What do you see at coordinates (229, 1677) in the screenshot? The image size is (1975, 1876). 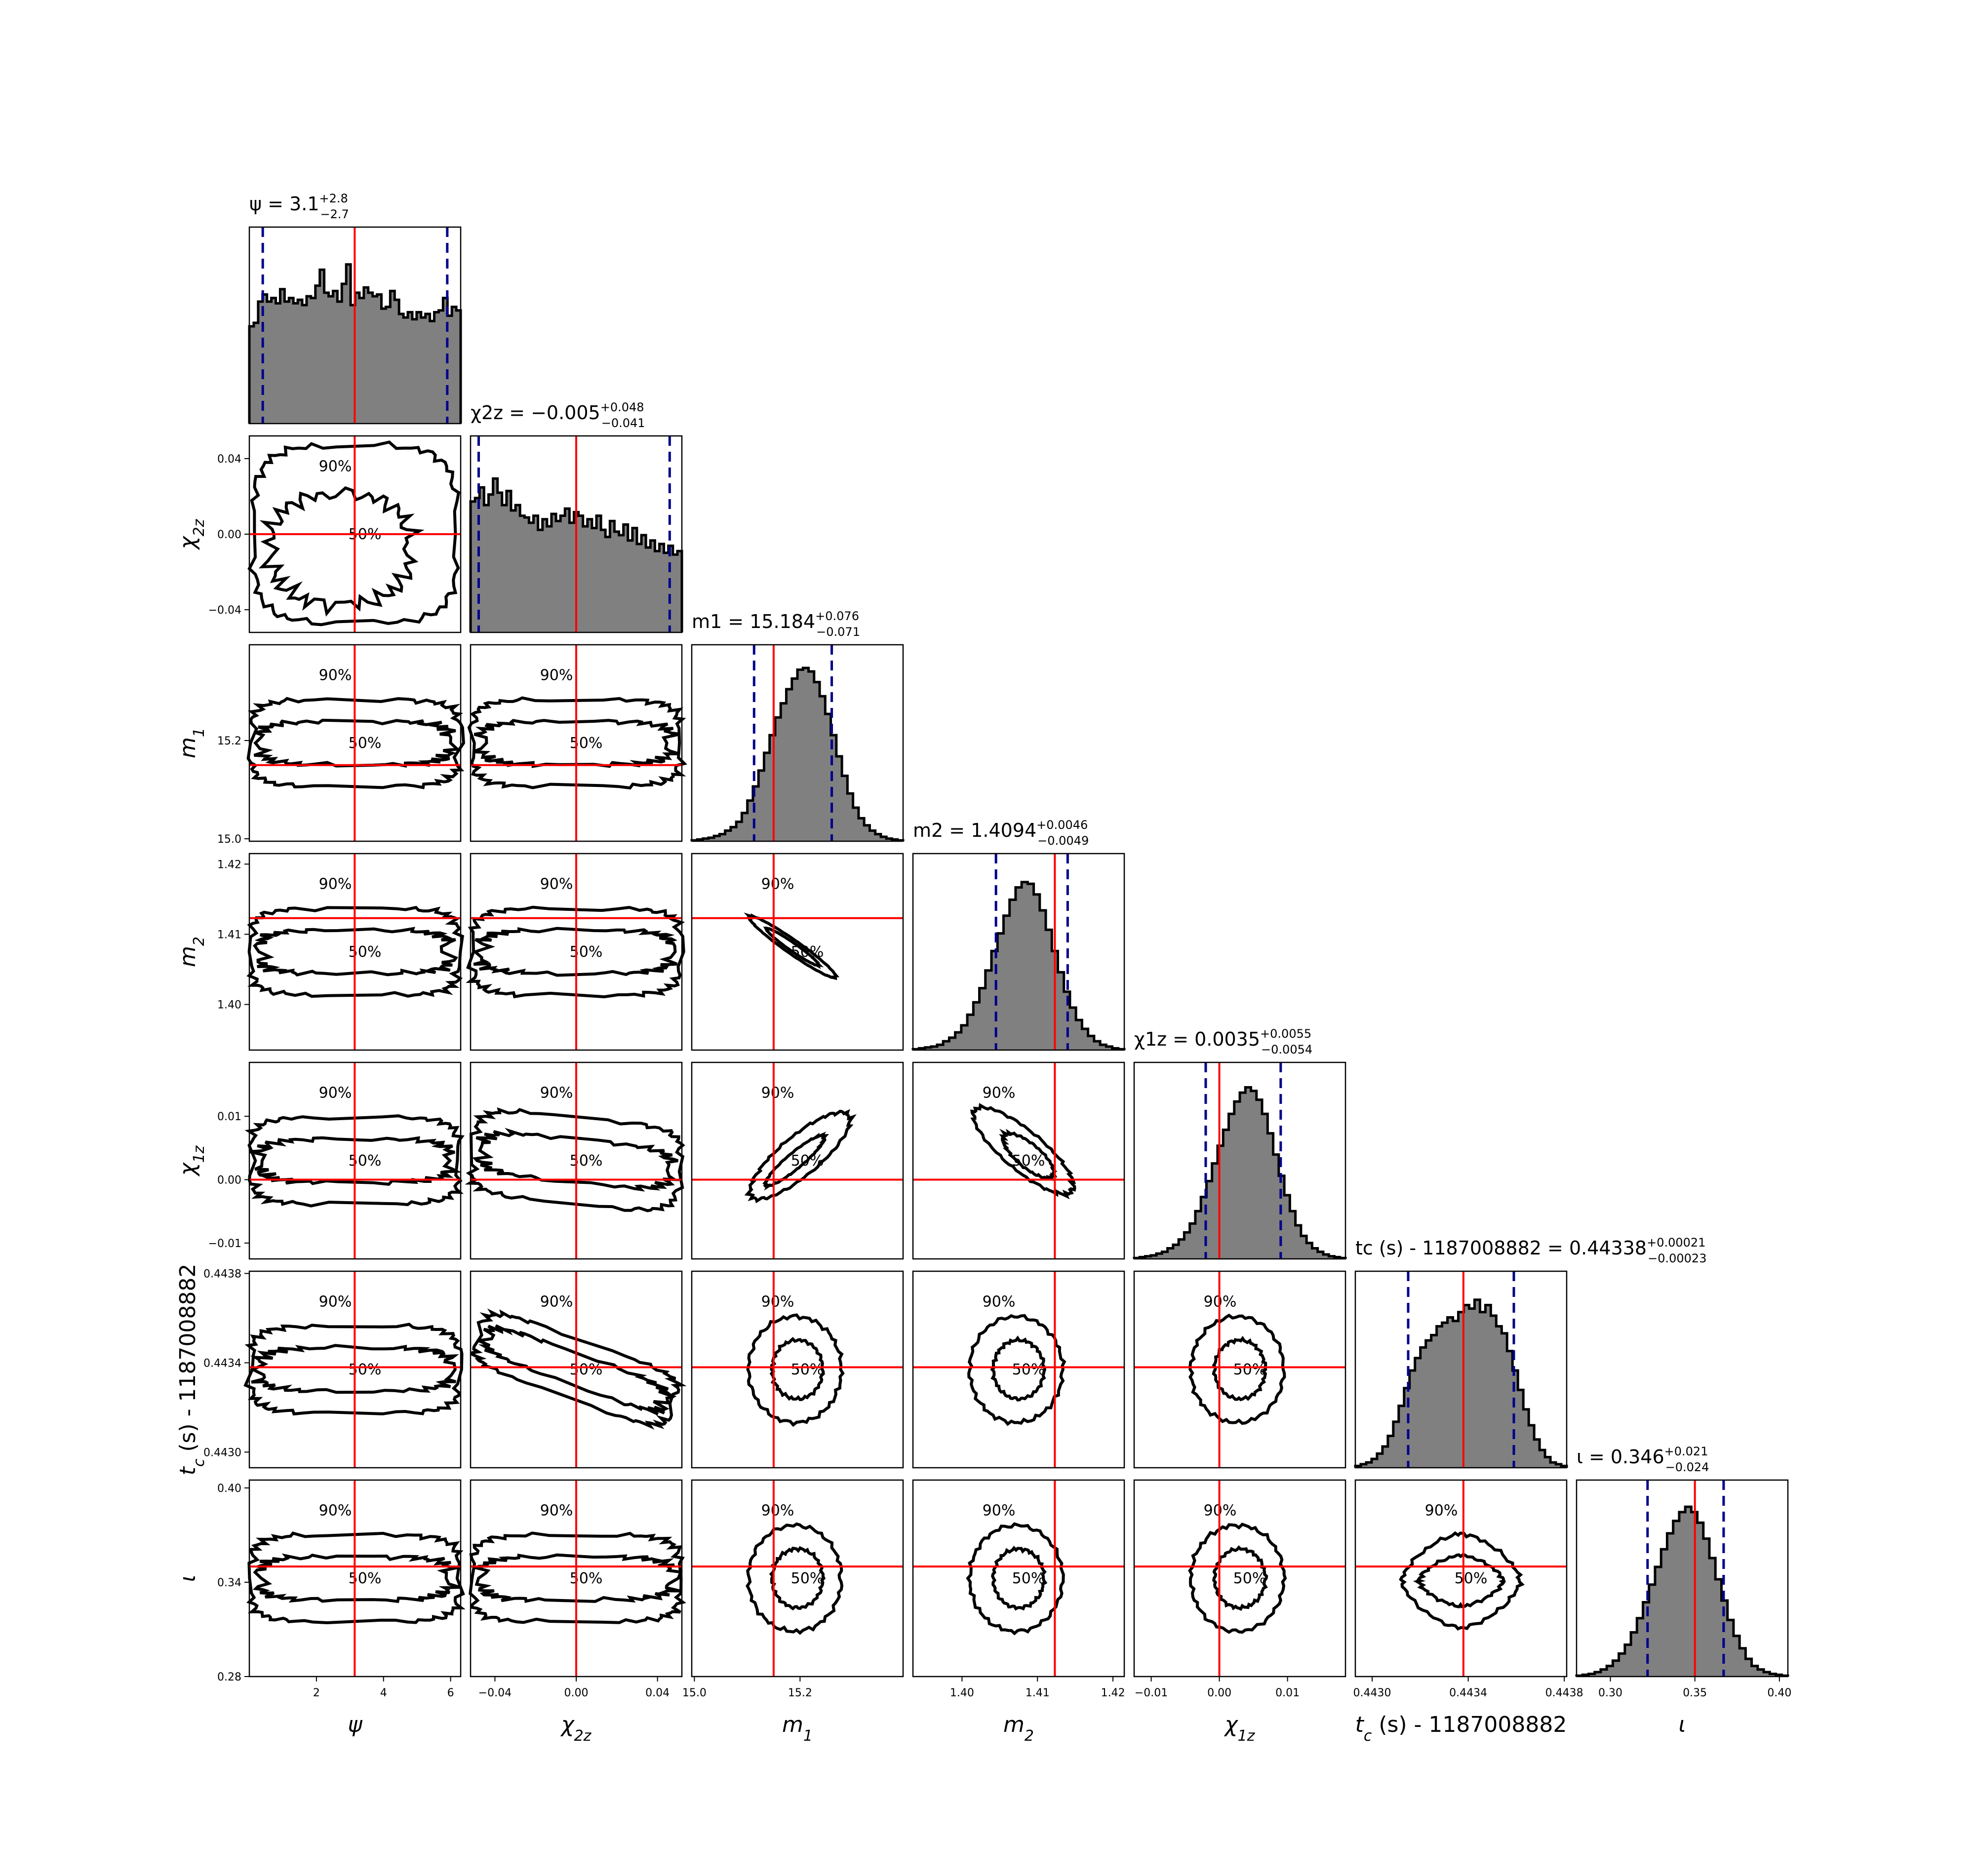 I see `y-tick-label: 0.28` at bounding box center [229, 1677].